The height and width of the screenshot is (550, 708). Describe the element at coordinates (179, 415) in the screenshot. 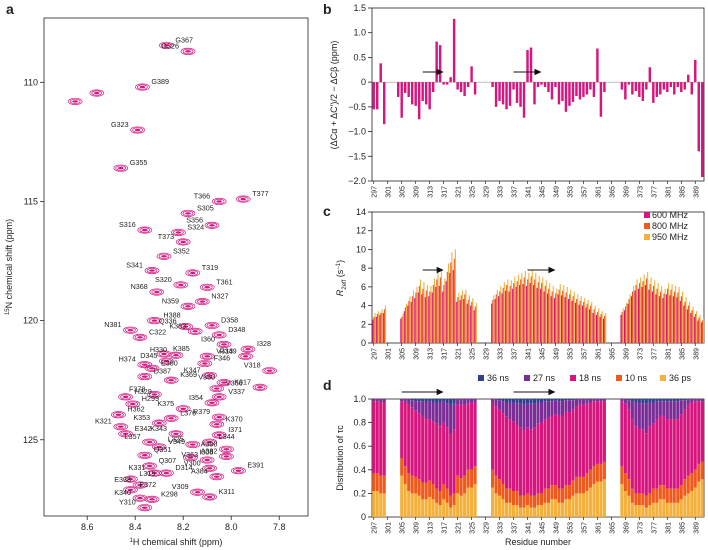

I see `hsqc-peak: L376` at that location.